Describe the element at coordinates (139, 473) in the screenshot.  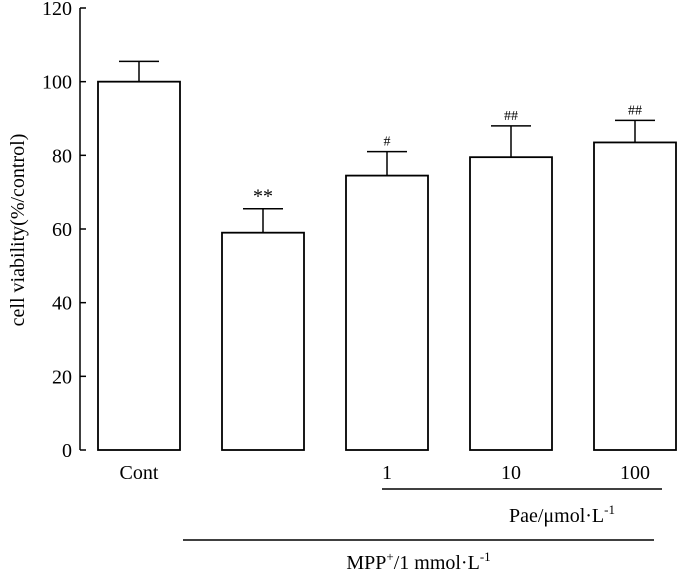
I see `x-tick-label: Cont` at that location.